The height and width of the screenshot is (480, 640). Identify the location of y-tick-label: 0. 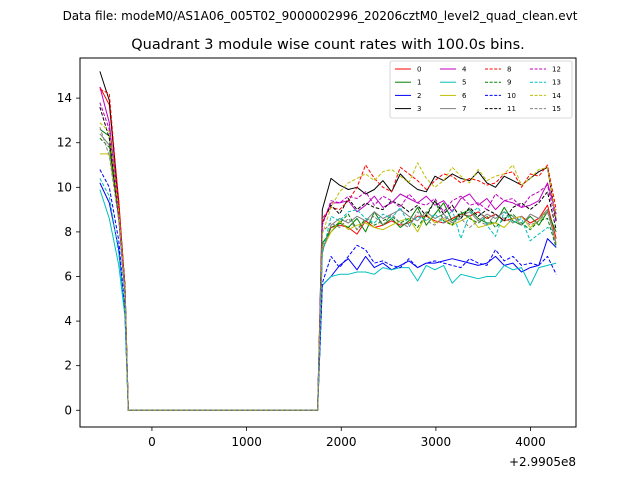
(68, 410).